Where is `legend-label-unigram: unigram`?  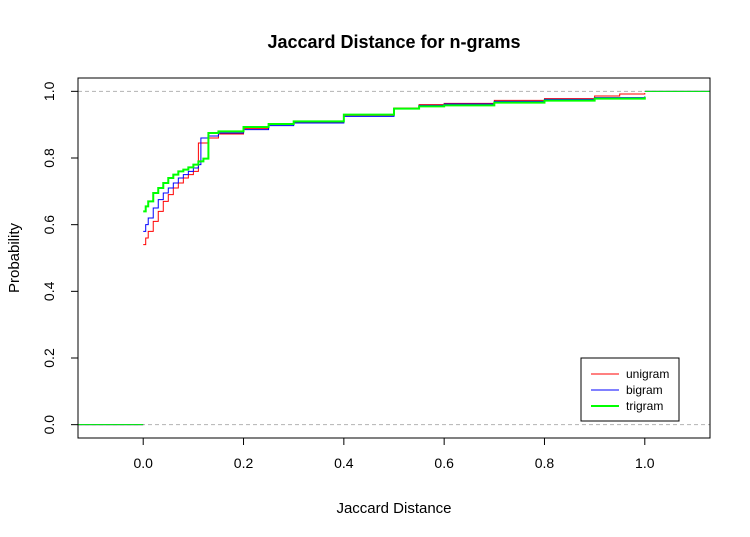 legend-label-unigram: unigram is located at coordinates (647, 374).